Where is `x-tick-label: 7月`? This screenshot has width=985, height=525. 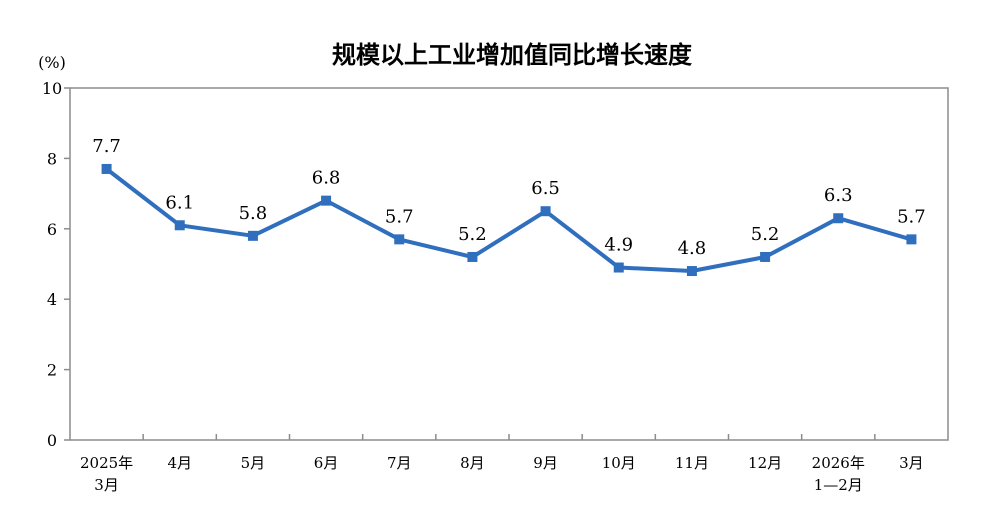
x-tick-label: 7月 is located at coordinates (399, 463).